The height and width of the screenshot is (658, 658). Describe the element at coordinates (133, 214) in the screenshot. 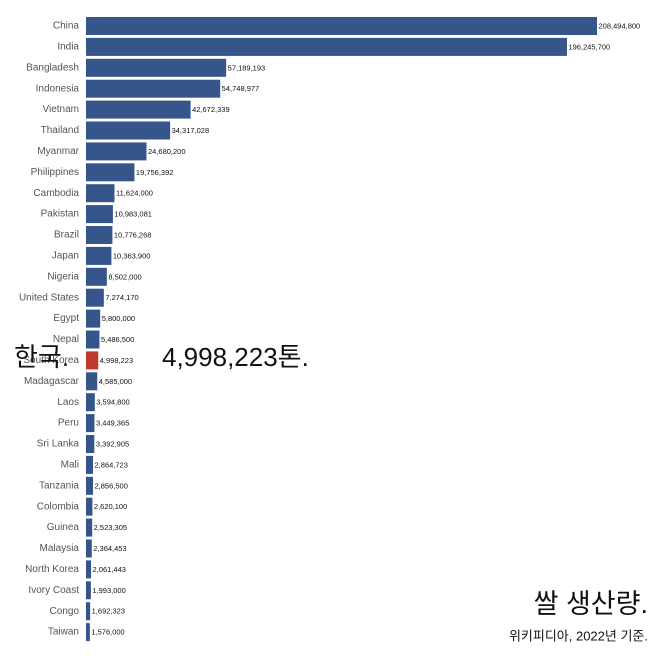

I see `value-label: 10,983,081` at that location.